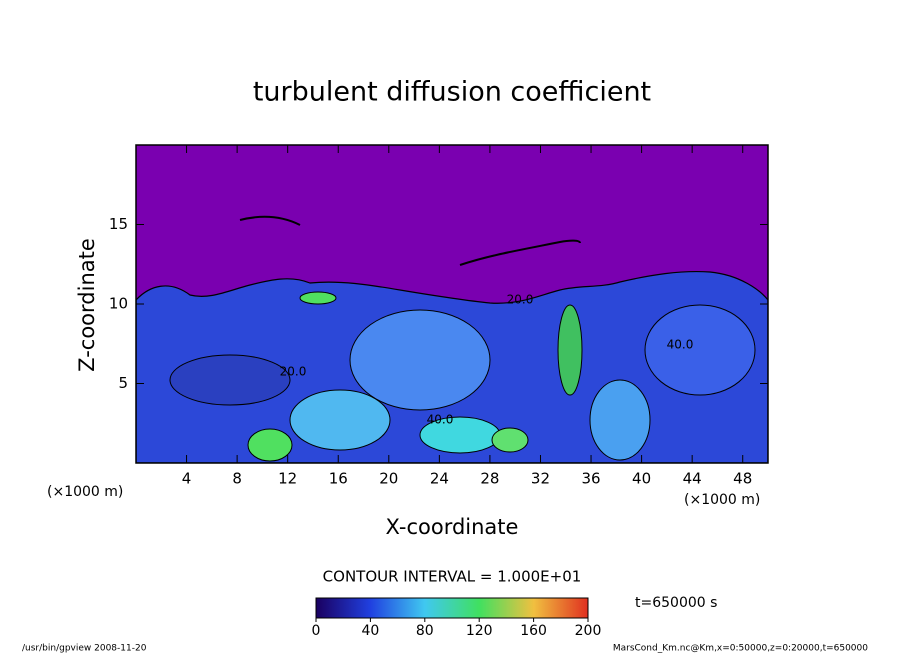 The height and width of the screenshot is (654, 904). What do you see at coordinates (452, 527) in the screenshot?
I see `x-axis-label: X-coordinate` at bounding box center [452, 527].